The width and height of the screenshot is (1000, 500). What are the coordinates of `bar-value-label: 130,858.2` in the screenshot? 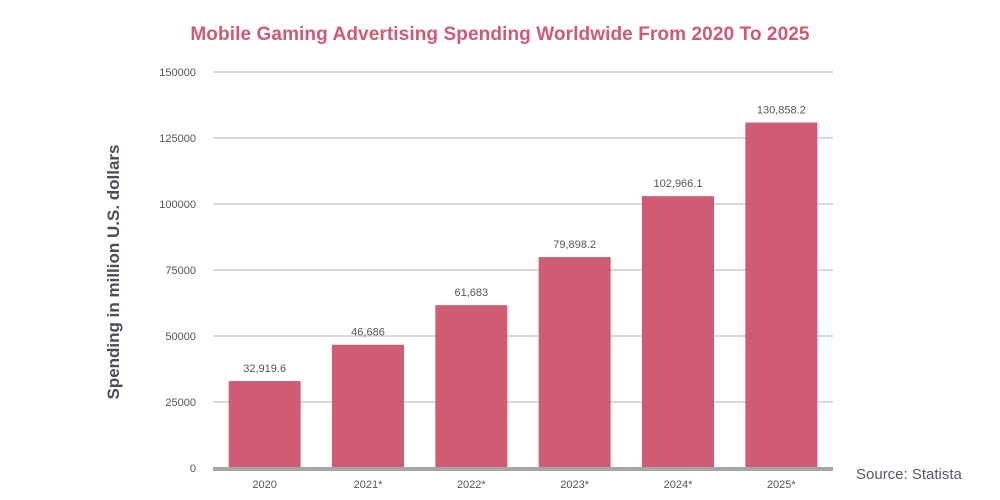 It's located at (781, 111).